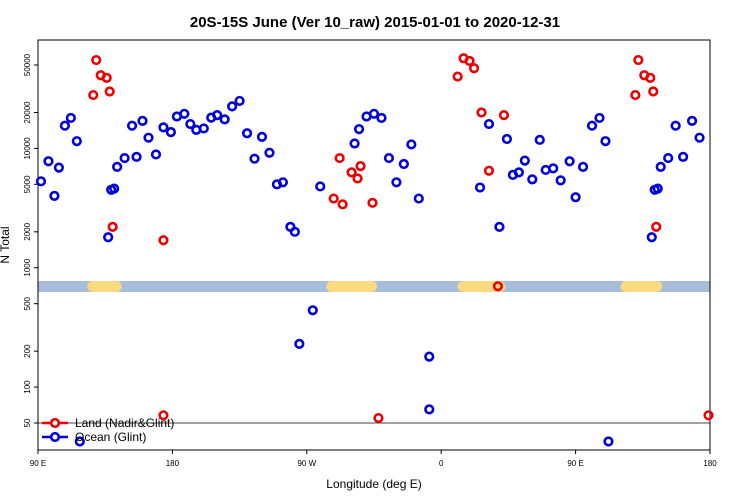 Image resolution: width=750 pixels, height=500 pixels. Describe the element at coordinates (124, 423) in the screenshot. I see `legend-entry-land-label: Land (Nadir&Glint)` at that location.